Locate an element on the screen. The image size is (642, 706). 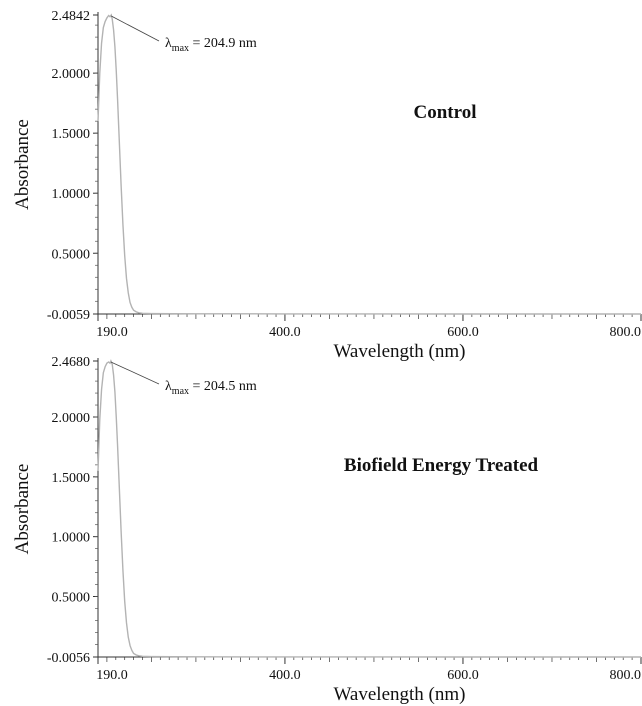
y-tick-label: 2.4842 is located at coordinates (71, 16).